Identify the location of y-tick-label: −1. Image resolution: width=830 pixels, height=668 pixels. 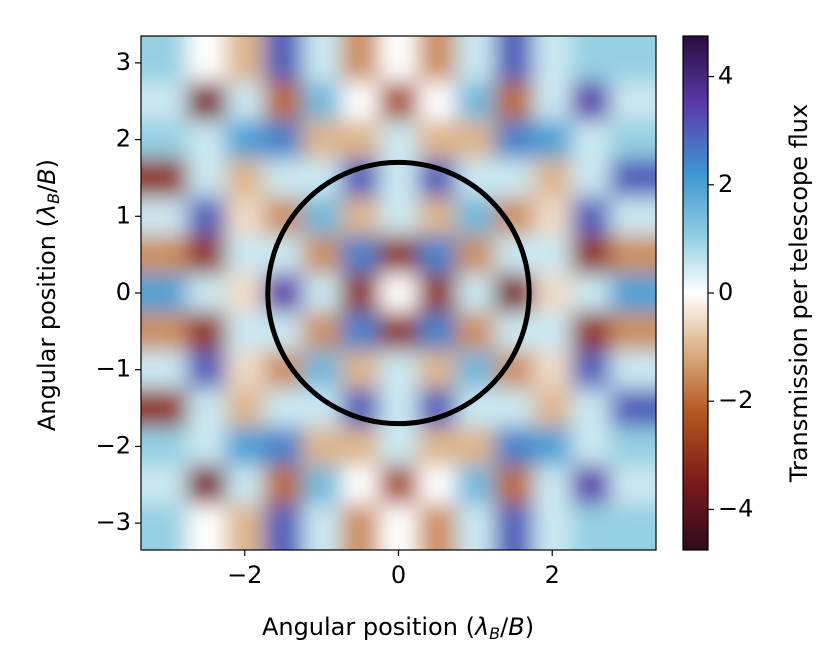
(113, 369).